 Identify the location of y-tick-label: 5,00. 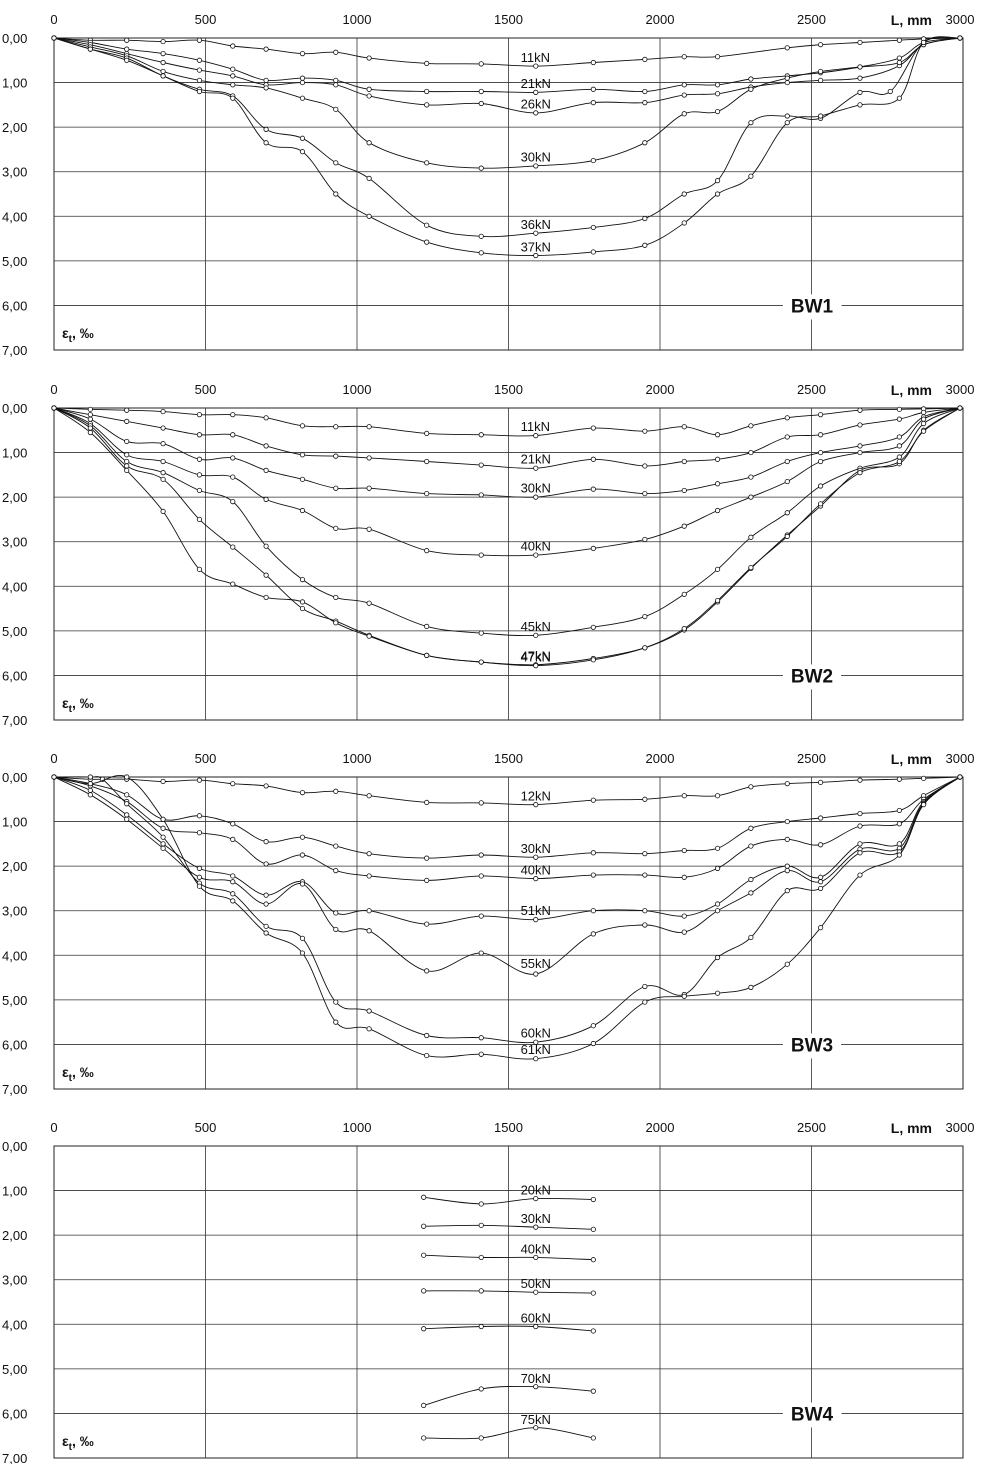
(14, 1000).